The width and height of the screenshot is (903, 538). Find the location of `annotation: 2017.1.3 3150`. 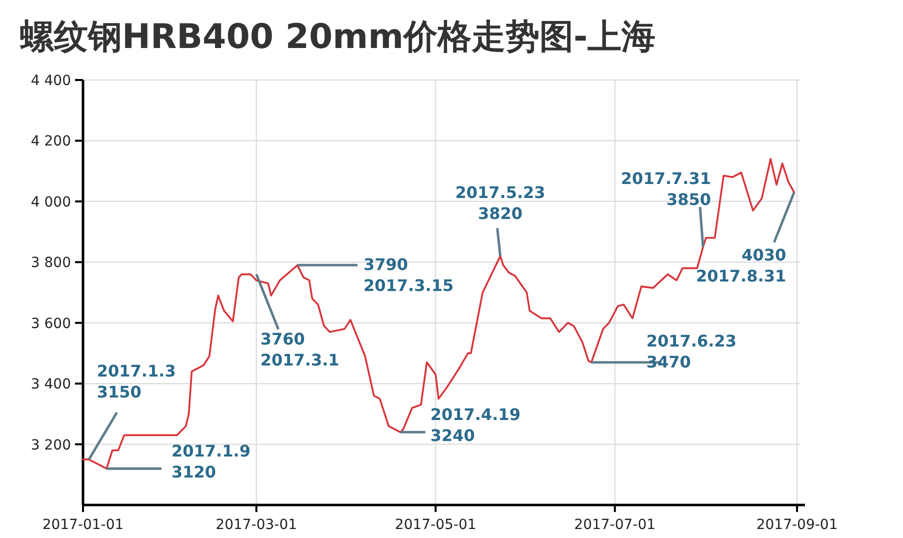

annotation: 2017.1.3 3150 is located at coordinates (136, 381).